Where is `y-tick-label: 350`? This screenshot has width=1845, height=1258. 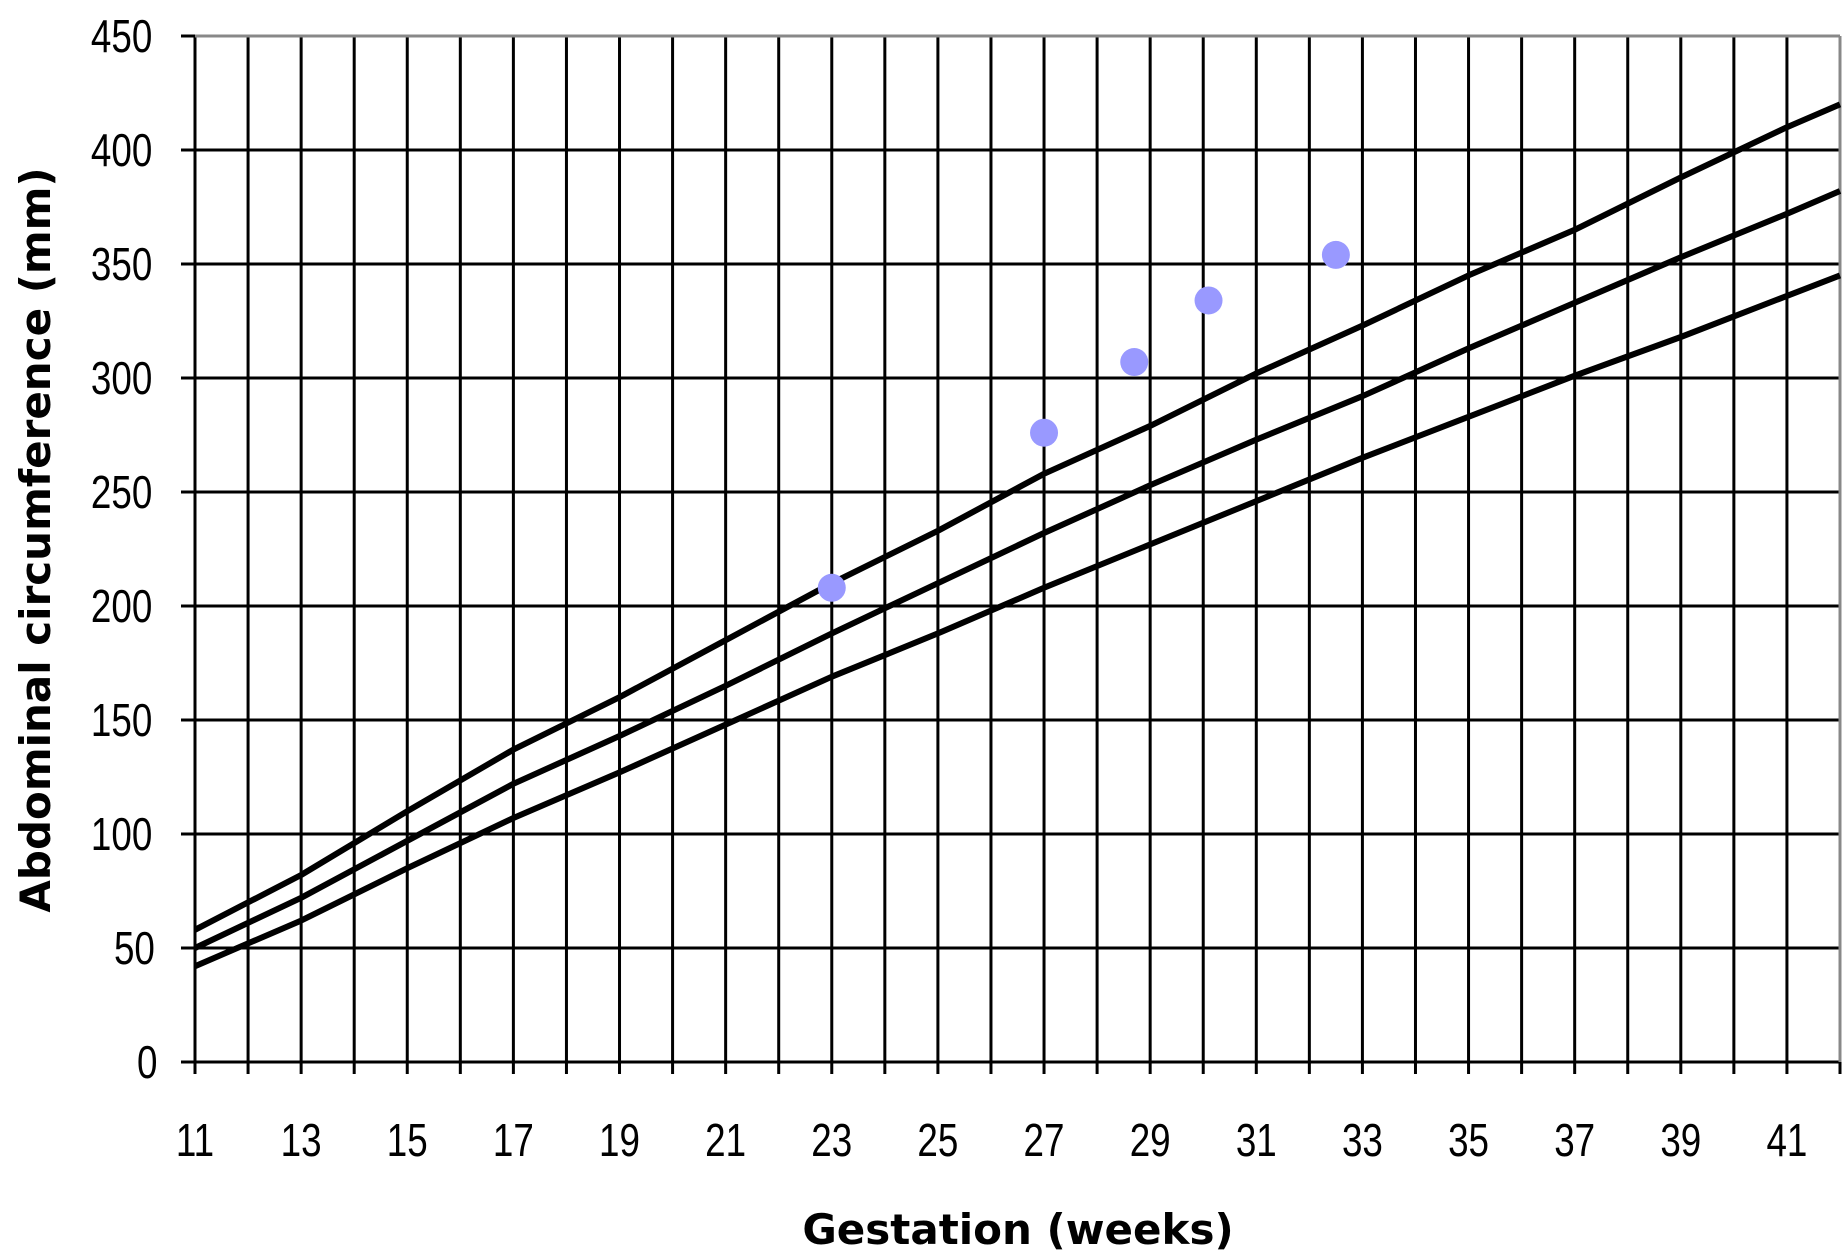
y-tick-label: 350 is located at coordinates (121, 264).